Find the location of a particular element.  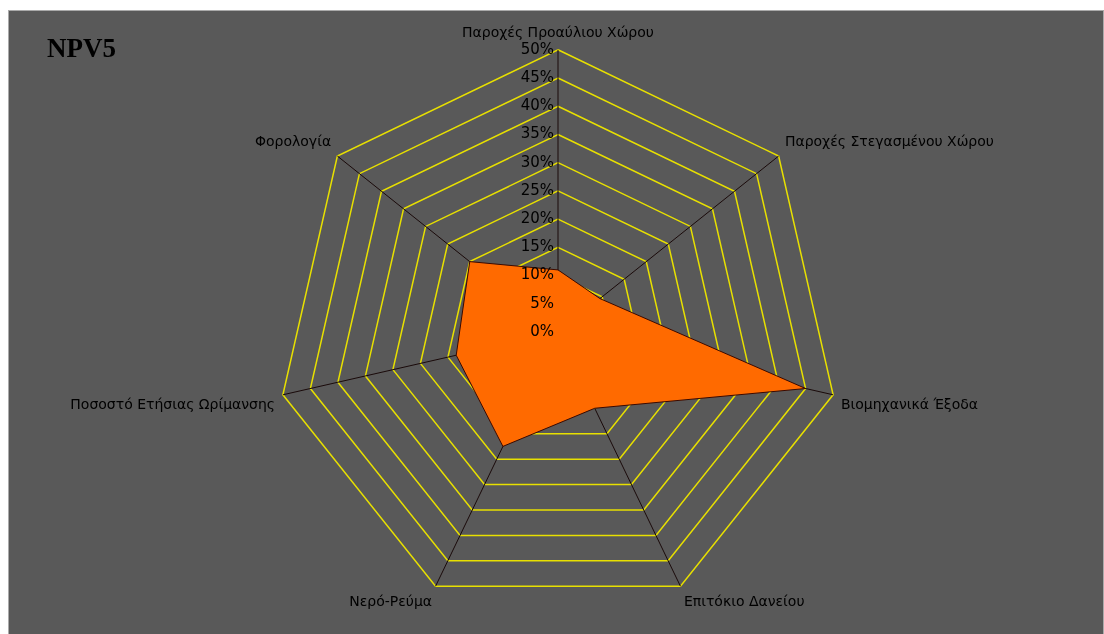

chart-title: NPV5 is located at coordinates (81, 48).